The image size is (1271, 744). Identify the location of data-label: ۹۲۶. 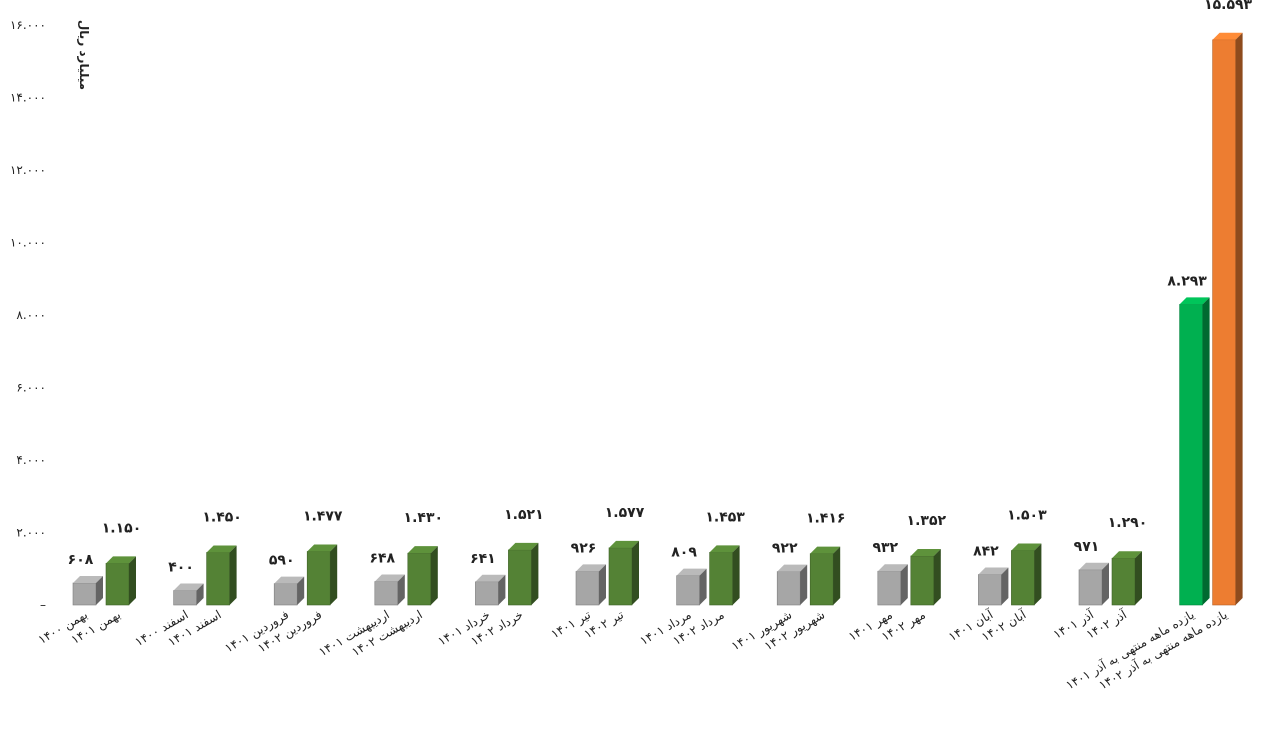
(584, 548).